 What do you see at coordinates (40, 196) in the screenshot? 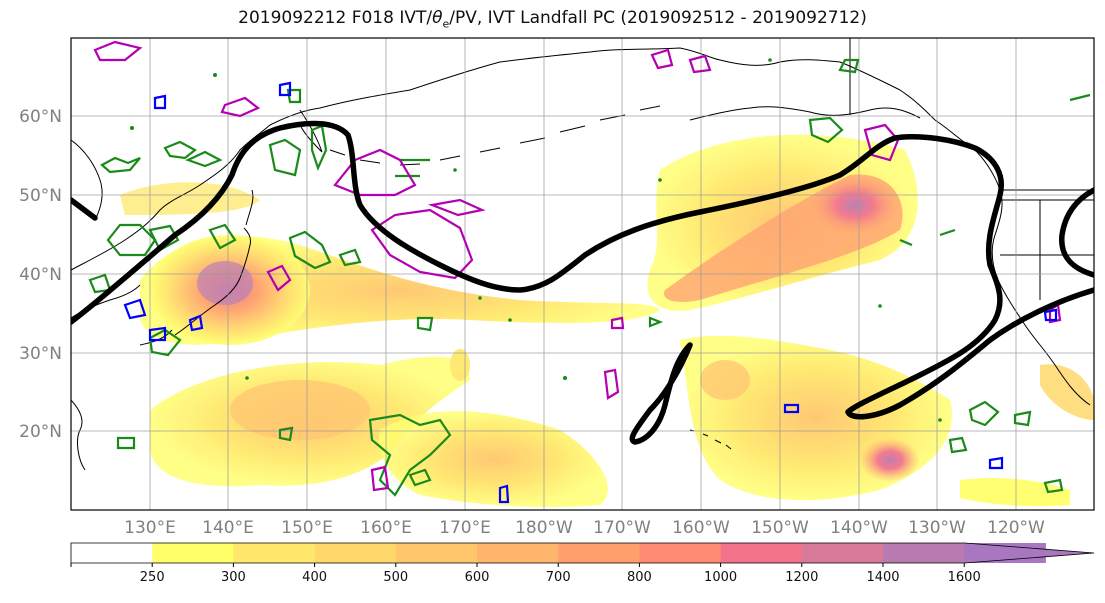
I see `lat-label-50: 50°N` at bounding box center [40, 196].